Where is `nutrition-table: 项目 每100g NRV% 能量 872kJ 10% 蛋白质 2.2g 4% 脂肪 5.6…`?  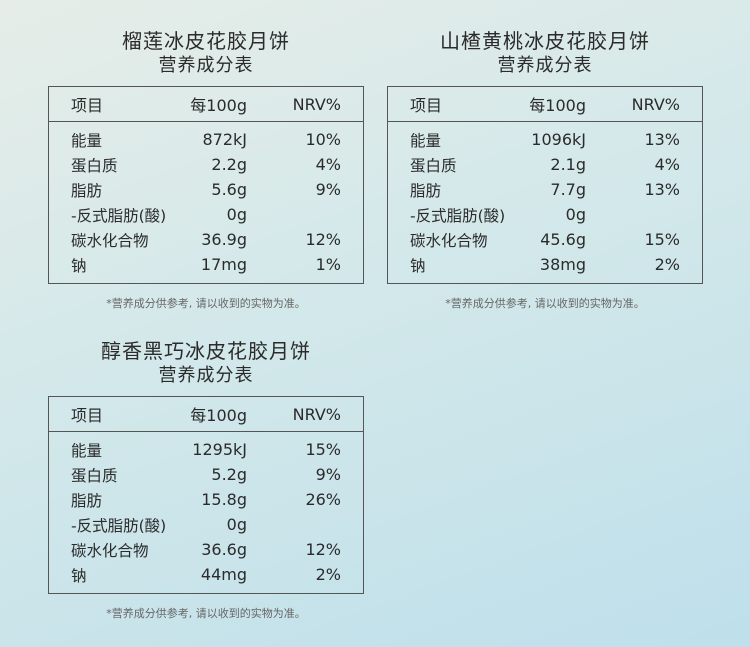 nutrition-table: 项目 每100g NRV% 能量 872kJ 10% 蛋白质 2.2g 4% 脂肪 5.6… is located at coordinates (206, 185).